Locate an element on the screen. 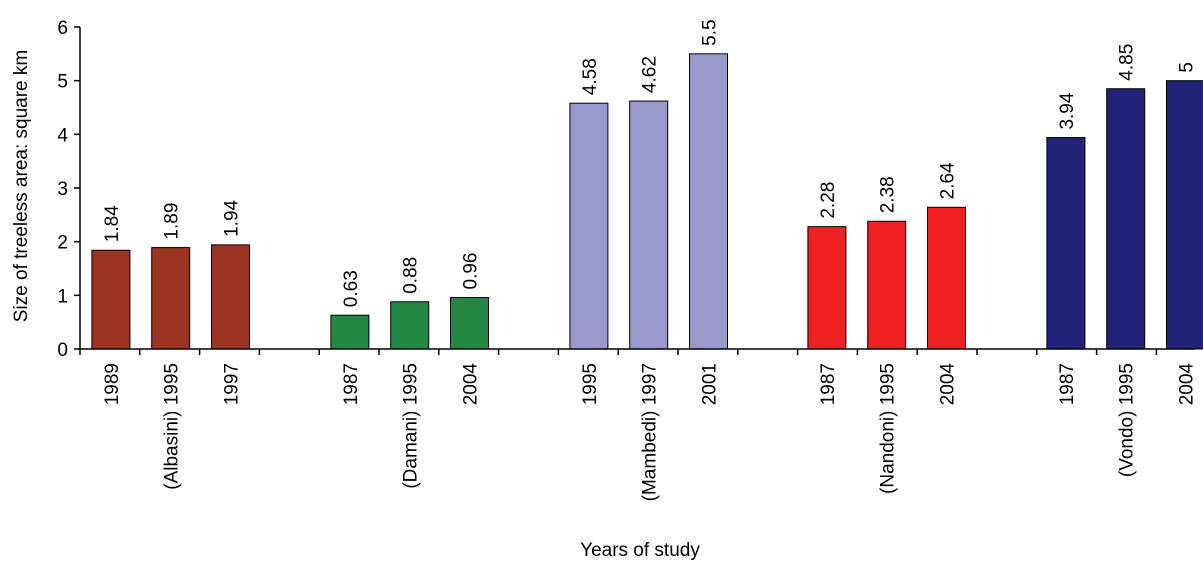 This screenshot has width=1203, height=570. x-category-label: 2001 is located at coordinates (710, 384).